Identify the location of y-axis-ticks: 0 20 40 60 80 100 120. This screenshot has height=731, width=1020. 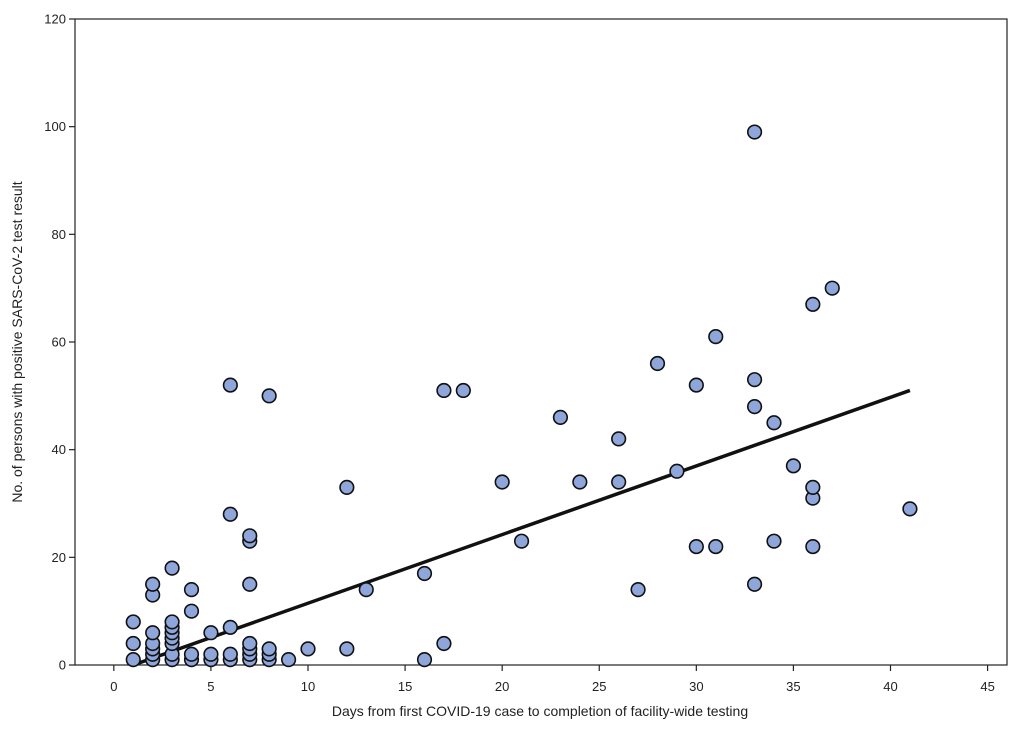
(59, 342).